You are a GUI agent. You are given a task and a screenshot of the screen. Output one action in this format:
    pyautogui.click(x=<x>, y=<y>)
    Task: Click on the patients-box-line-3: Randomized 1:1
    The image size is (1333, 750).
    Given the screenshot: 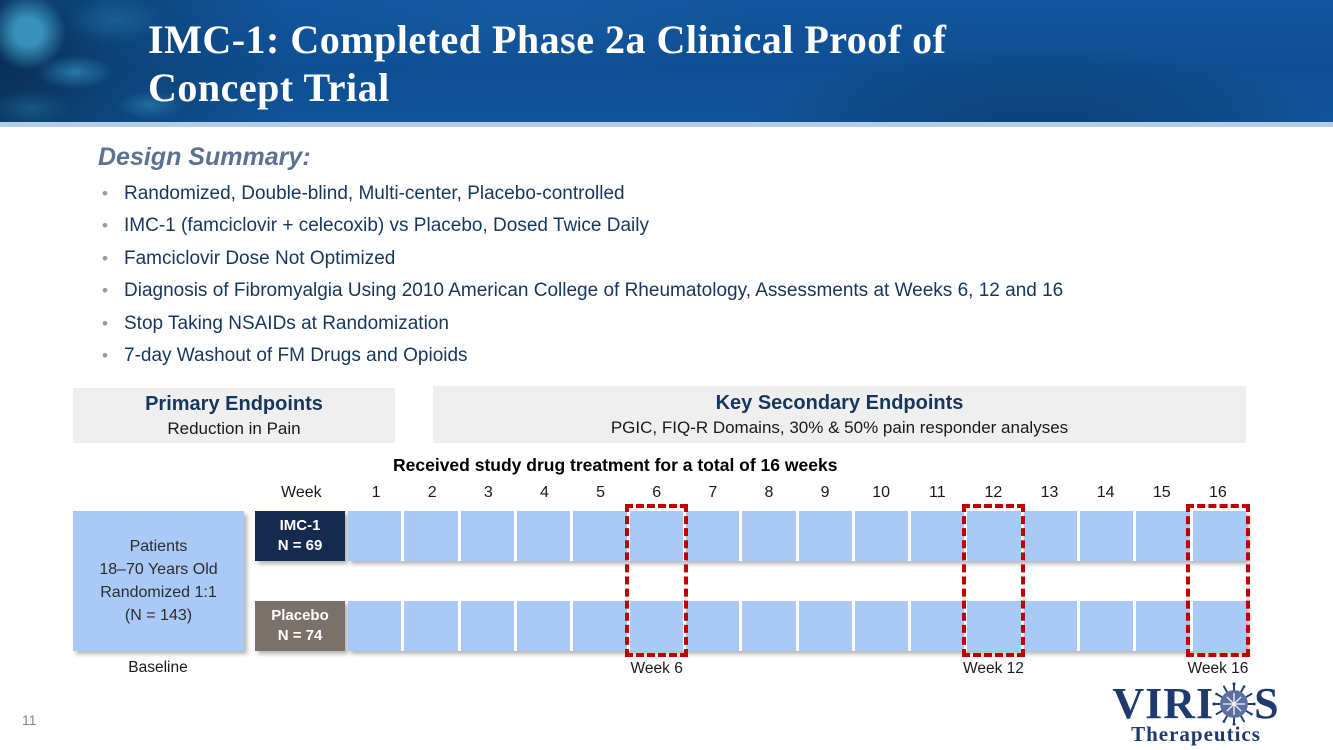 What is the action you would take?
    pyautogui.click(x=158, y=592)
    